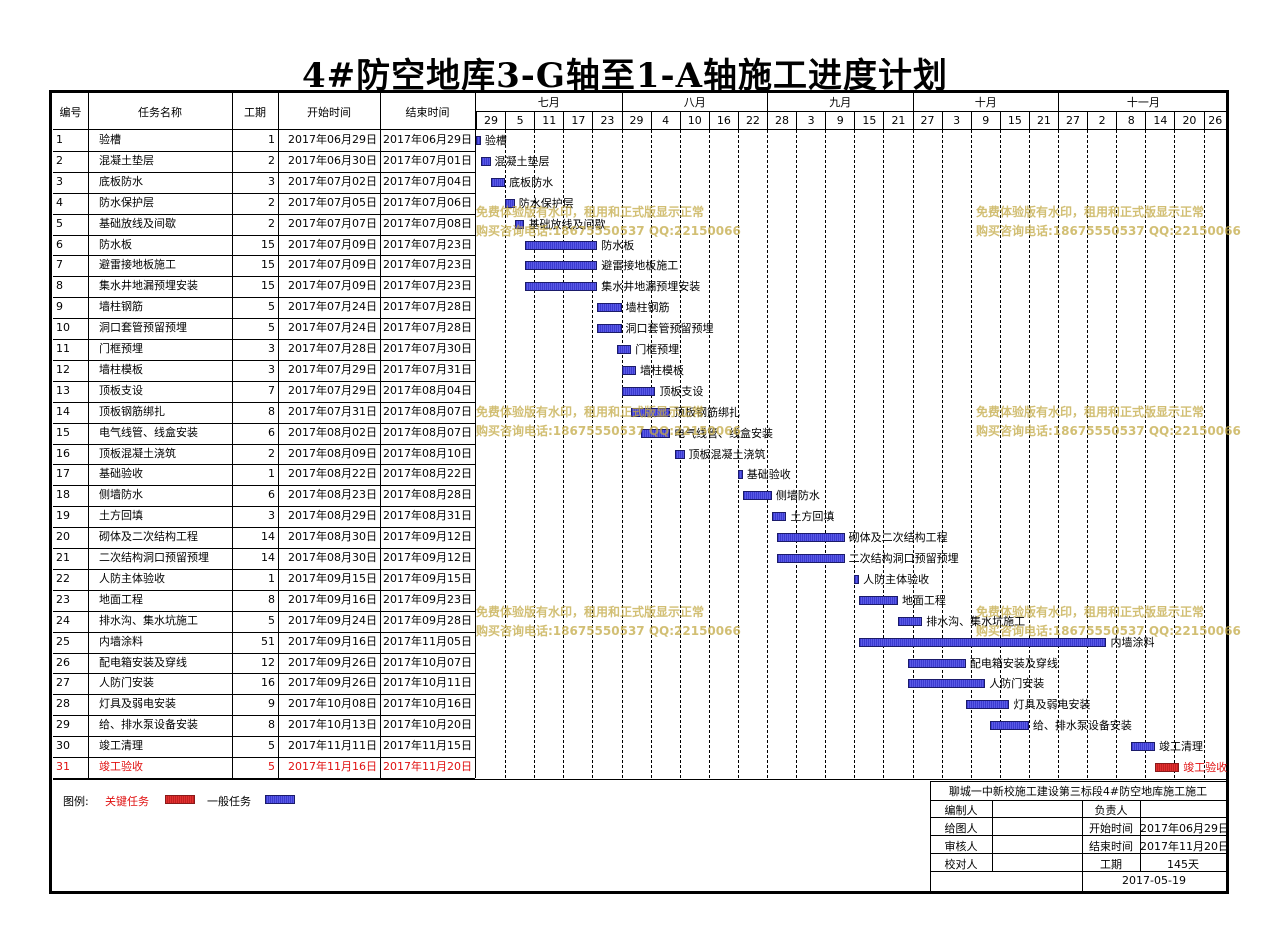  What do you see at coordinates (812, 517) in the screenshot?
I see `task-bar-label: 土方回填` at bounding box center [812, 517].